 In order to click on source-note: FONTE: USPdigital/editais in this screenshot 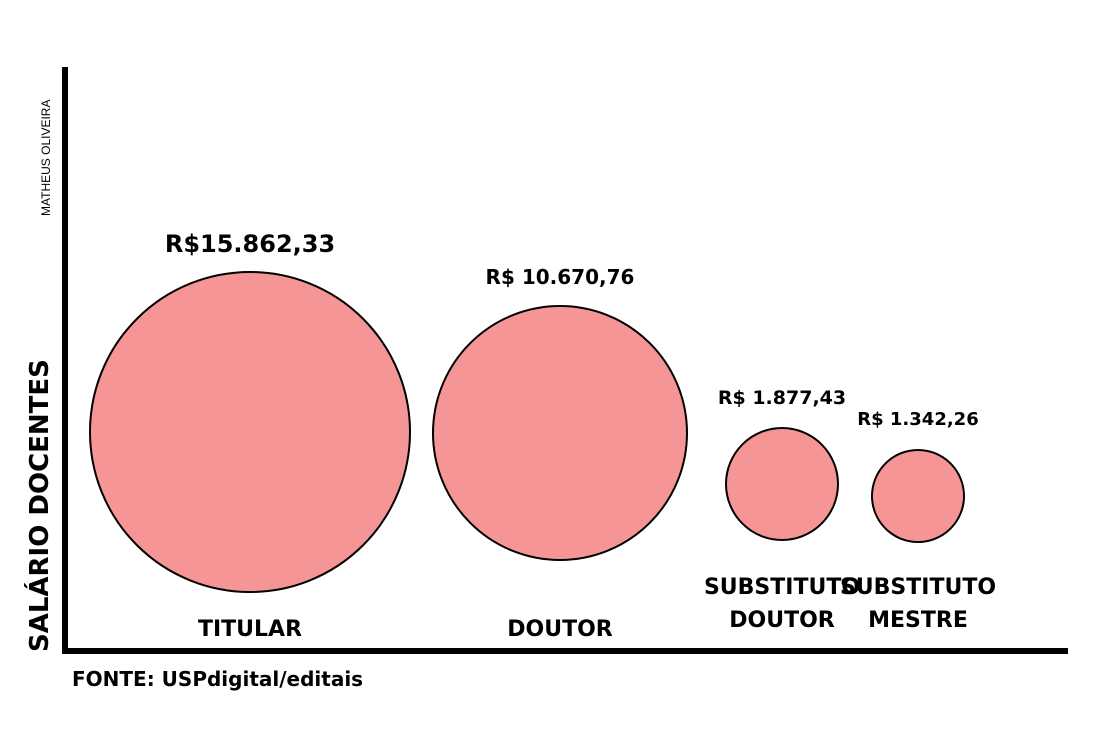, I will do `click(217, 679)`.